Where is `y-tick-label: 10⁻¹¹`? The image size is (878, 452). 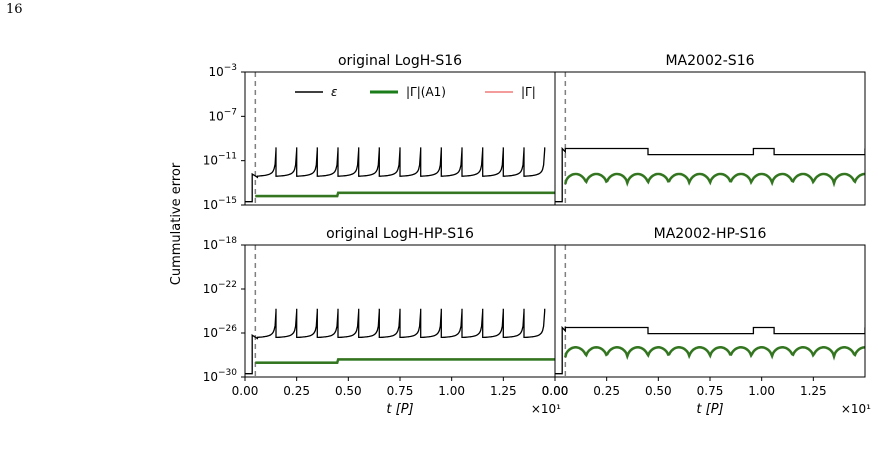
y-tick-label: 10⁻¹¹ is located at coordinates (220, 160).